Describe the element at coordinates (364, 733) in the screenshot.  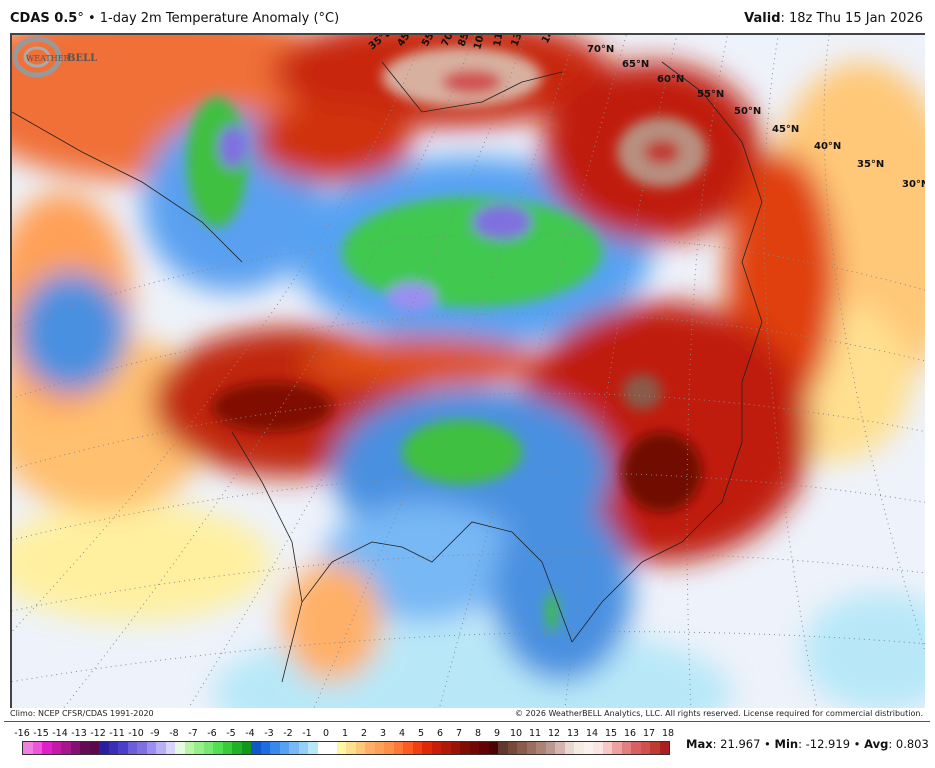
I see `colorbar-tick-label: 2` at that location.